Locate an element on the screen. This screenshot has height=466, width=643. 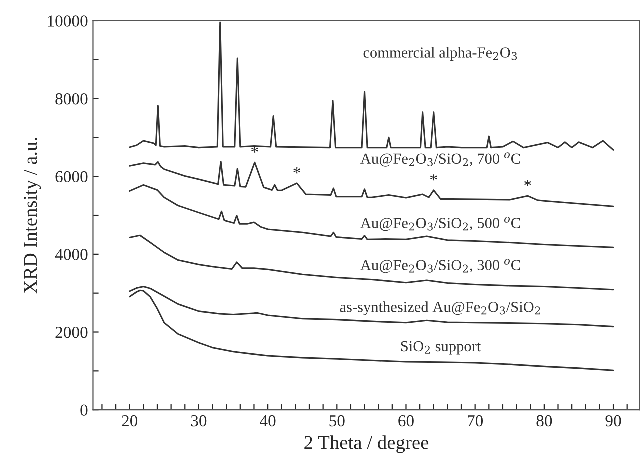
y-tick-label: 0 is located at coordinates (84, 410).